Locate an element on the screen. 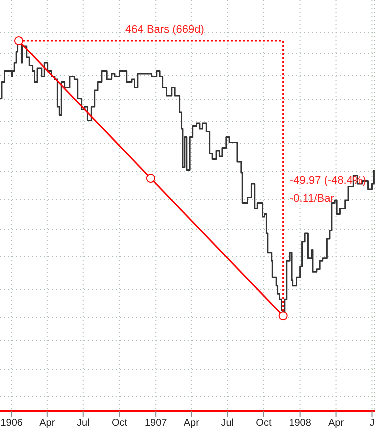 This screenshot has width=375, height=443. x-tick-label: 1906 is located at coordinates (12, 424).